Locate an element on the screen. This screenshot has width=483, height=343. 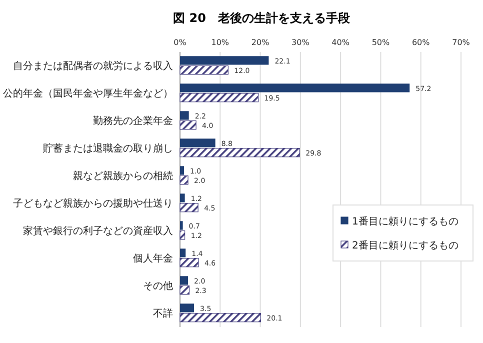
x-tick-label: 40% is located at coordinates (341, 42).